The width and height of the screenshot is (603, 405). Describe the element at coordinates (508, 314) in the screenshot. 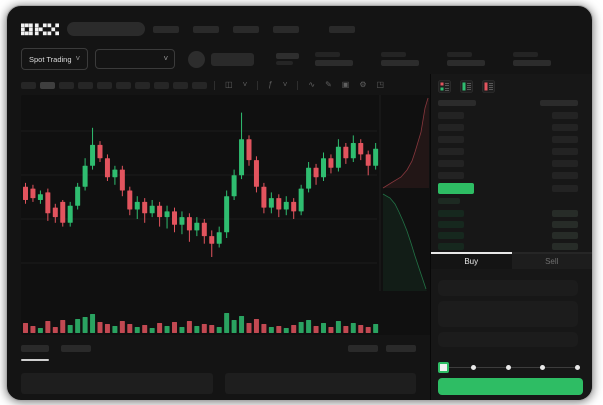

I see `amount-field` at that location.